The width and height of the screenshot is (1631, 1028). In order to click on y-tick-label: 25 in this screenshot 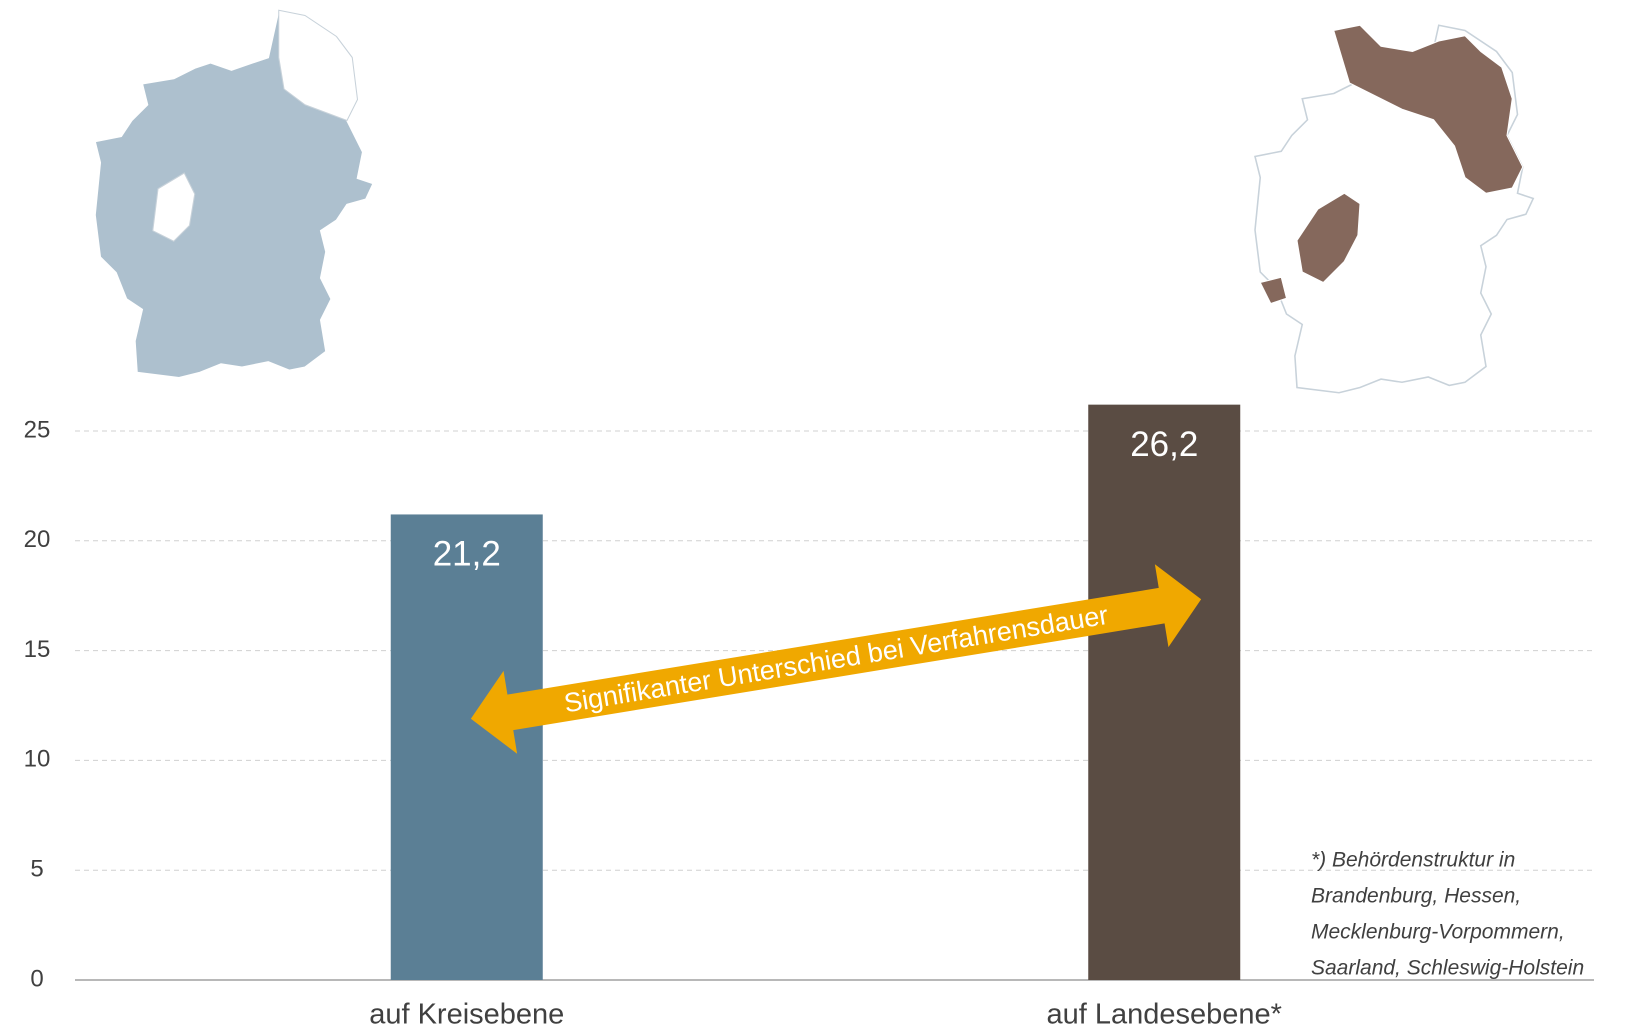, I will do `click(37, 429)`.